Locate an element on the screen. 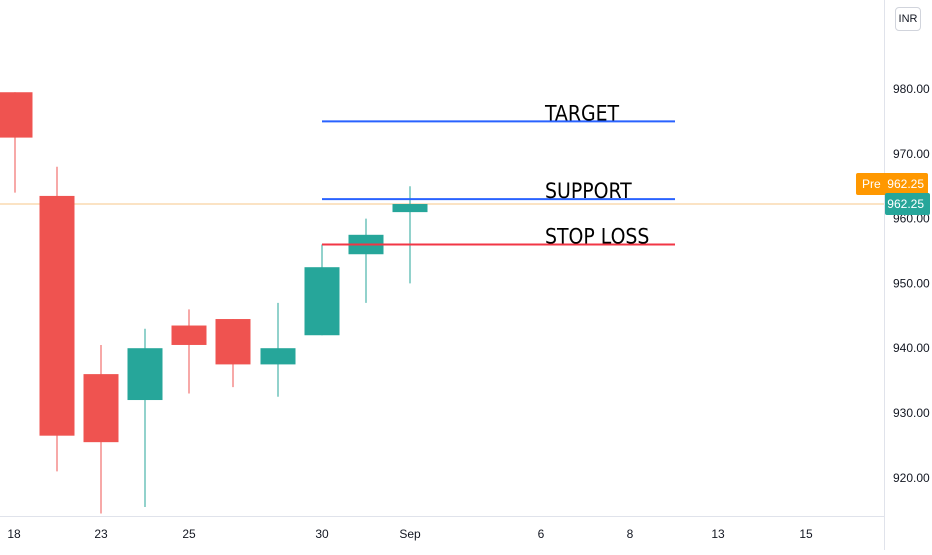 This screenshot has width=932, height=555. price-tick-label: 960.00 is located at coordinates (911, 219).